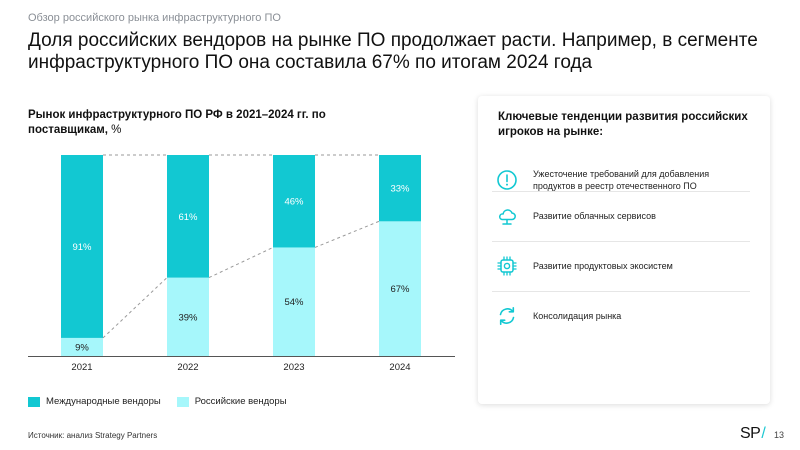 The width and height of the screenshot is (800, 450). I want to click on page-number: 13, so click(779, 435).